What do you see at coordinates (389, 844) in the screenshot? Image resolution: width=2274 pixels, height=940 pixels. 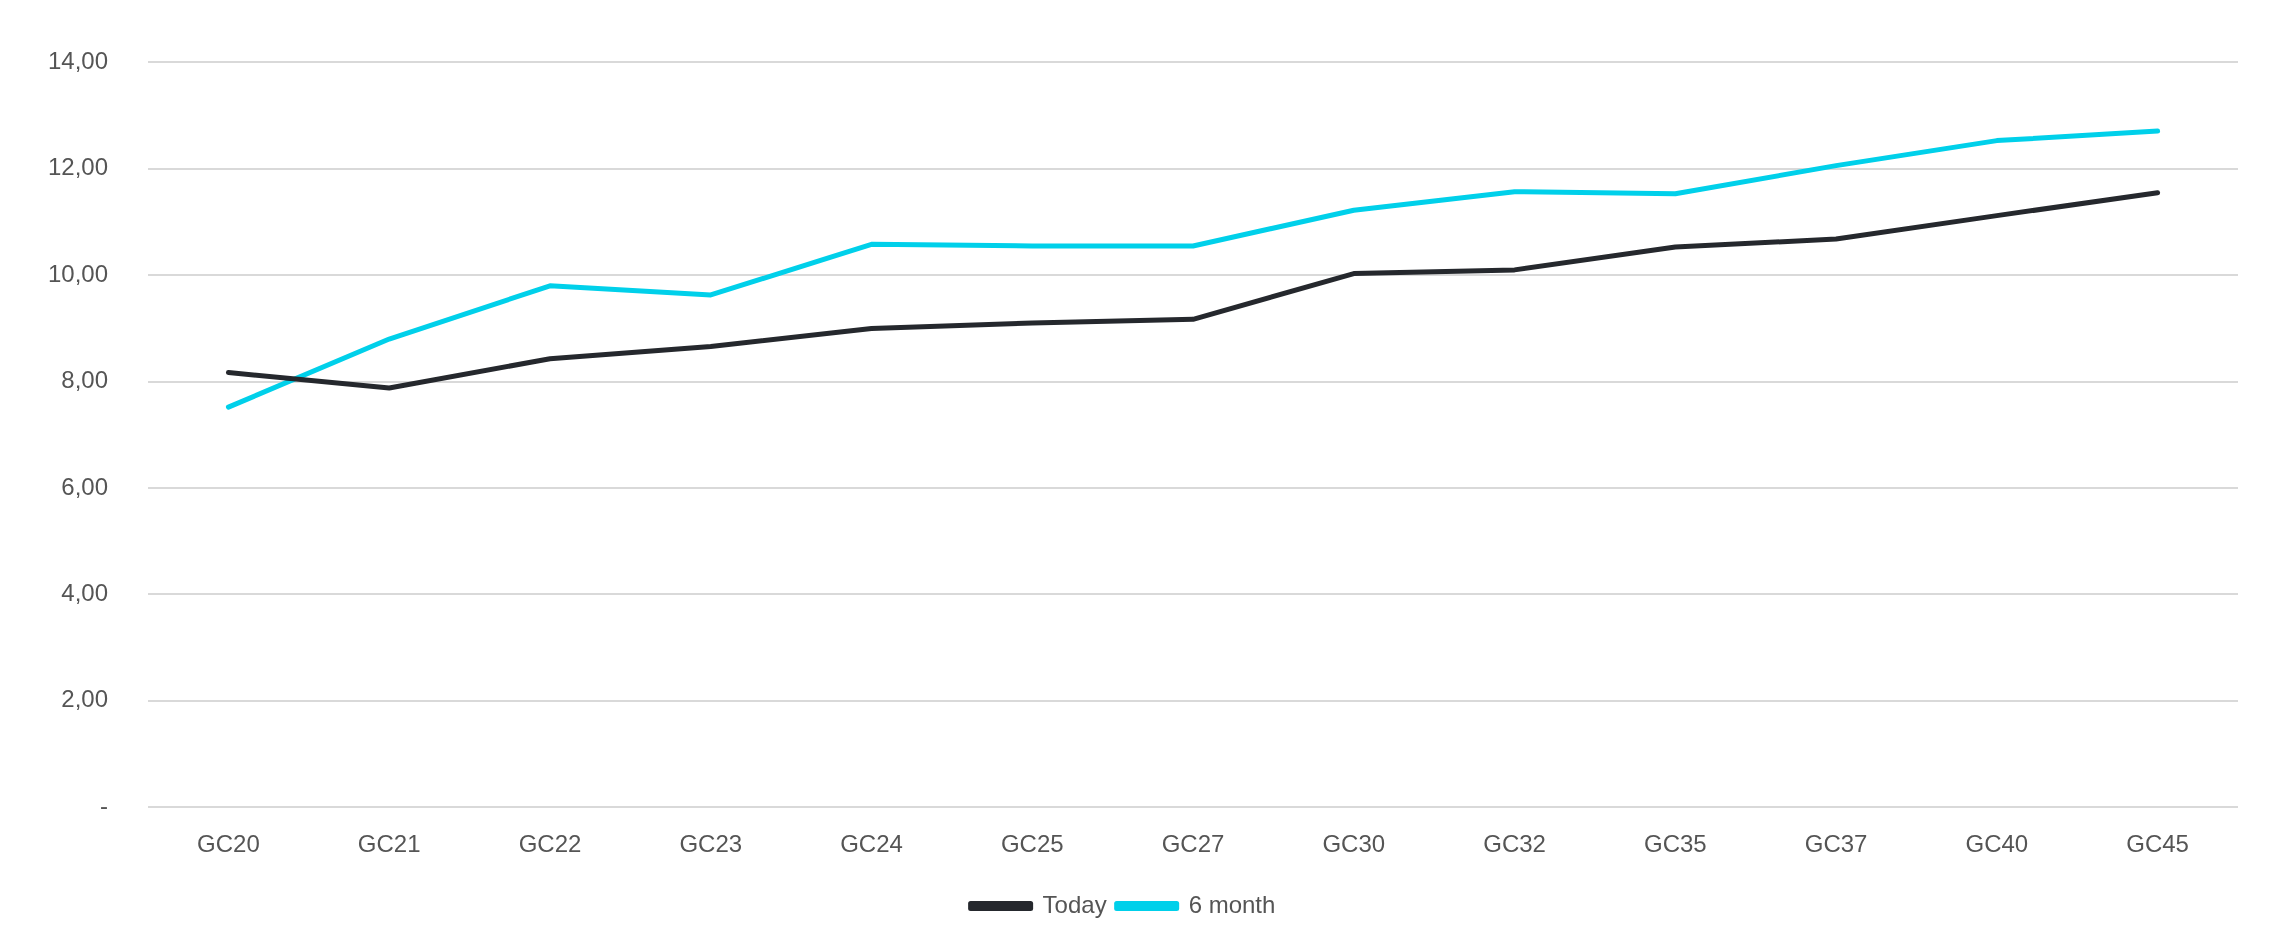 I see `x-tick-label: GC21` at bounding box center [389, 844].